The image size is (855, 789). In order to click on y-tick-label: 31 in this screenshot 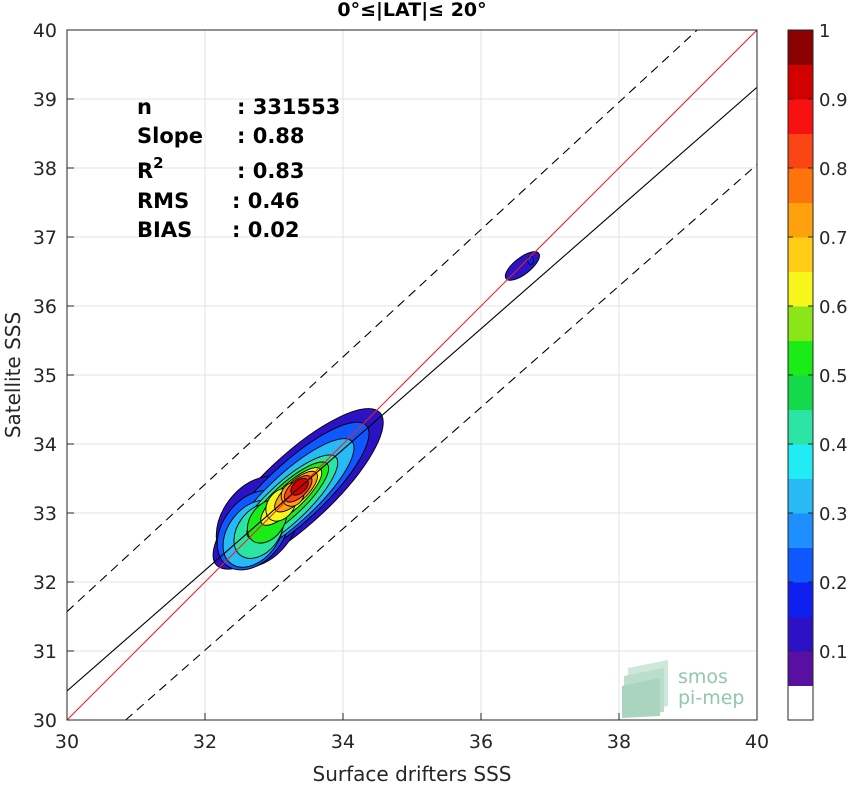, I will do `click(45, 652)`.